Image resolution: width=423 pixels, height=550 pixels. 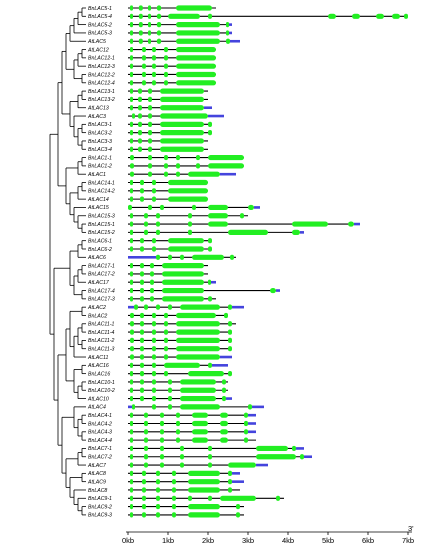 I want to click on axis-tick-label: 3kb, so click(x=248, y=540).